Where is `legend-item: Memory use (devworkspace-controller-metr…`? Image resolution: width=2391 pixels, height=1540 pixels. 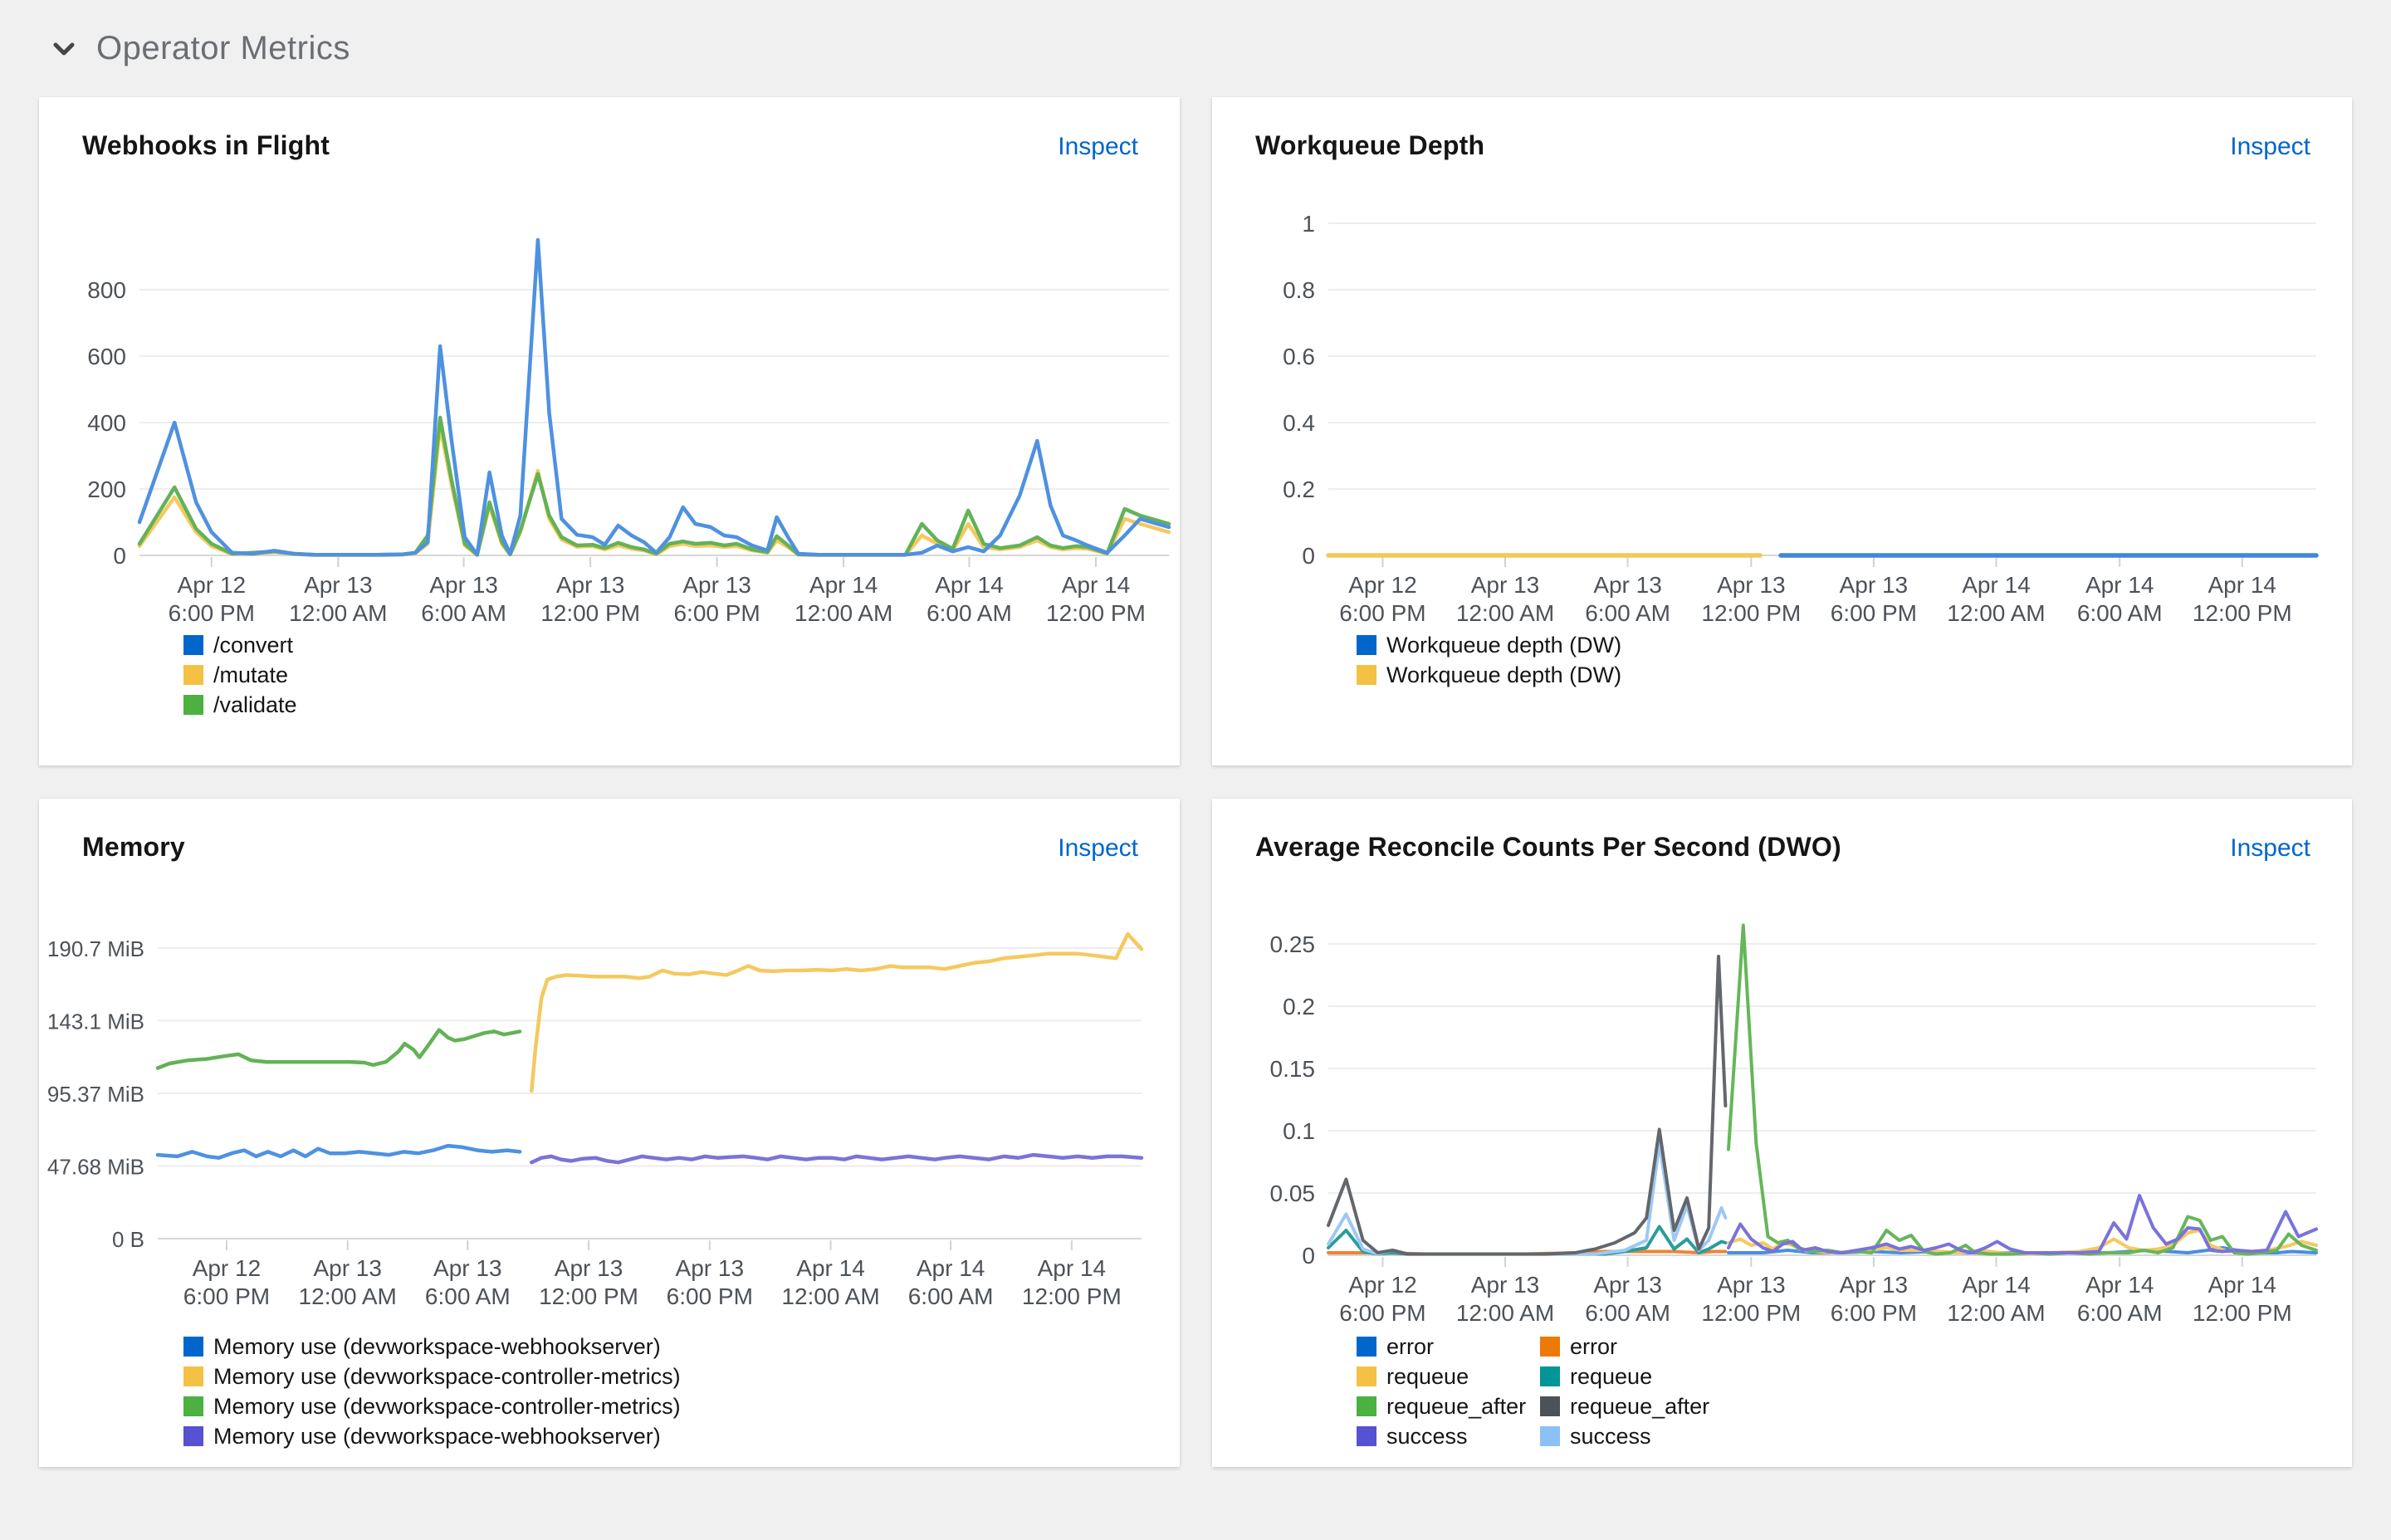 legend-item: Memory use (devworkspace-controller-metr… is located at coordinates (432, 1406).